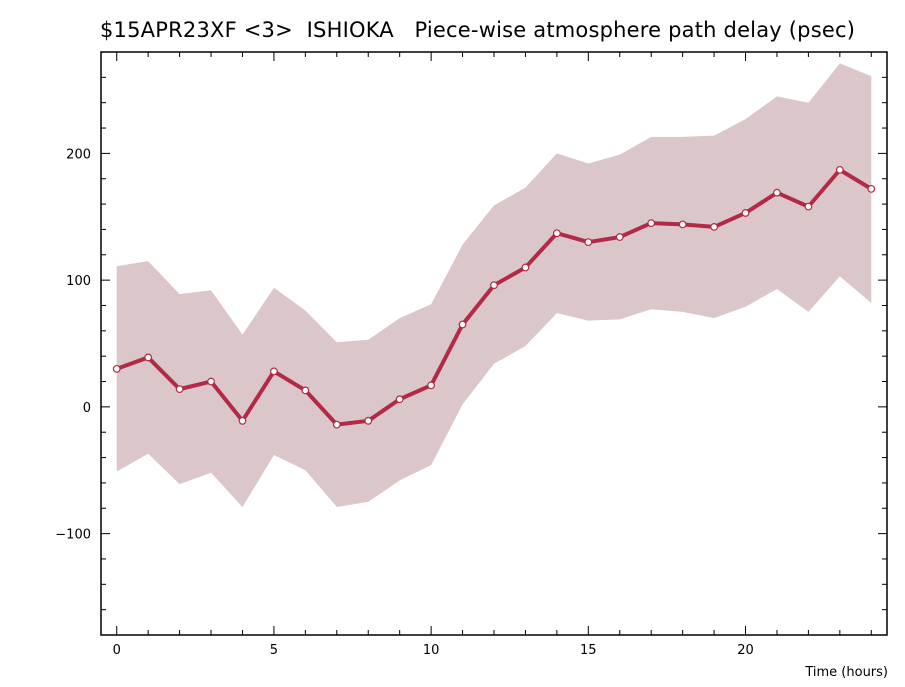 This screenshot has height=687, width=905. What do you see at coordinates (745, 650) in the screenshot?
I see `x-tick-label: 20` at bounding box center [745, 650].